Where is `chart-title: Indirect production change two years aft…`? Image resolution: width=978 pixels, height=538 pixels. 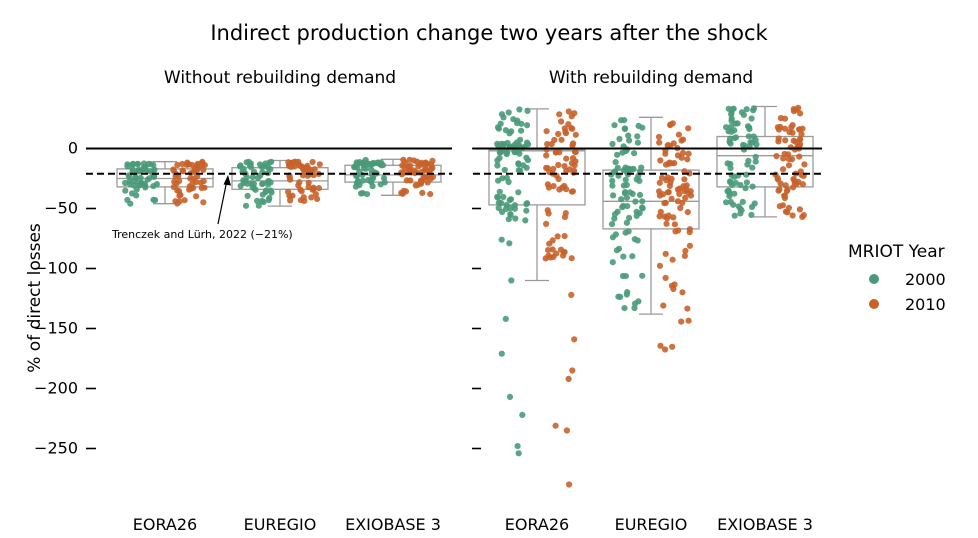
chart-title: Indirect production change two years aft… is located at coordinates (489, 33).